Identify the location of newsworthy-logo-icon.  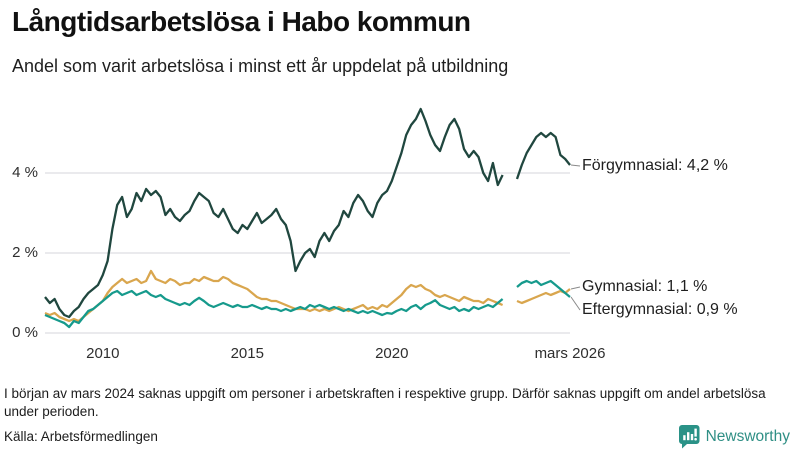
(689, 437).